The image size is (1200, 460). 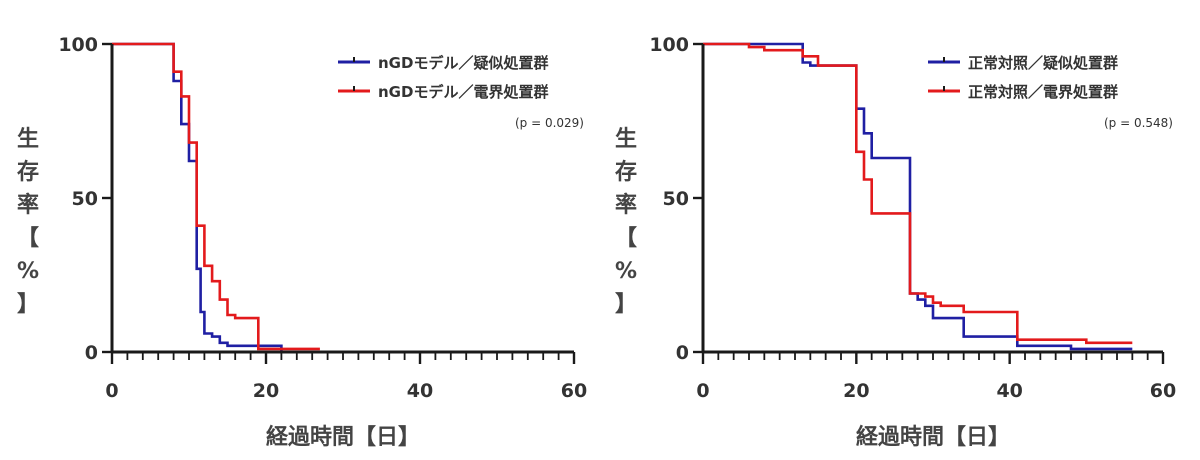 I want to click on legend-label-2: nGDモデル／電界処置群, so click(x=463, y=92).